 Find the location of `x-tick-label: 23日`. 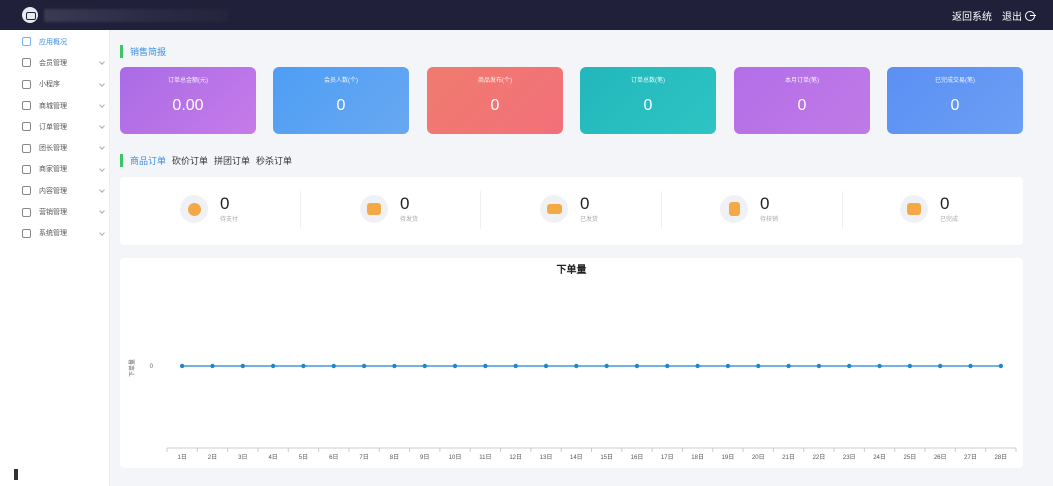

x-tick-label: 23日 is located at coordinates (849, 457).